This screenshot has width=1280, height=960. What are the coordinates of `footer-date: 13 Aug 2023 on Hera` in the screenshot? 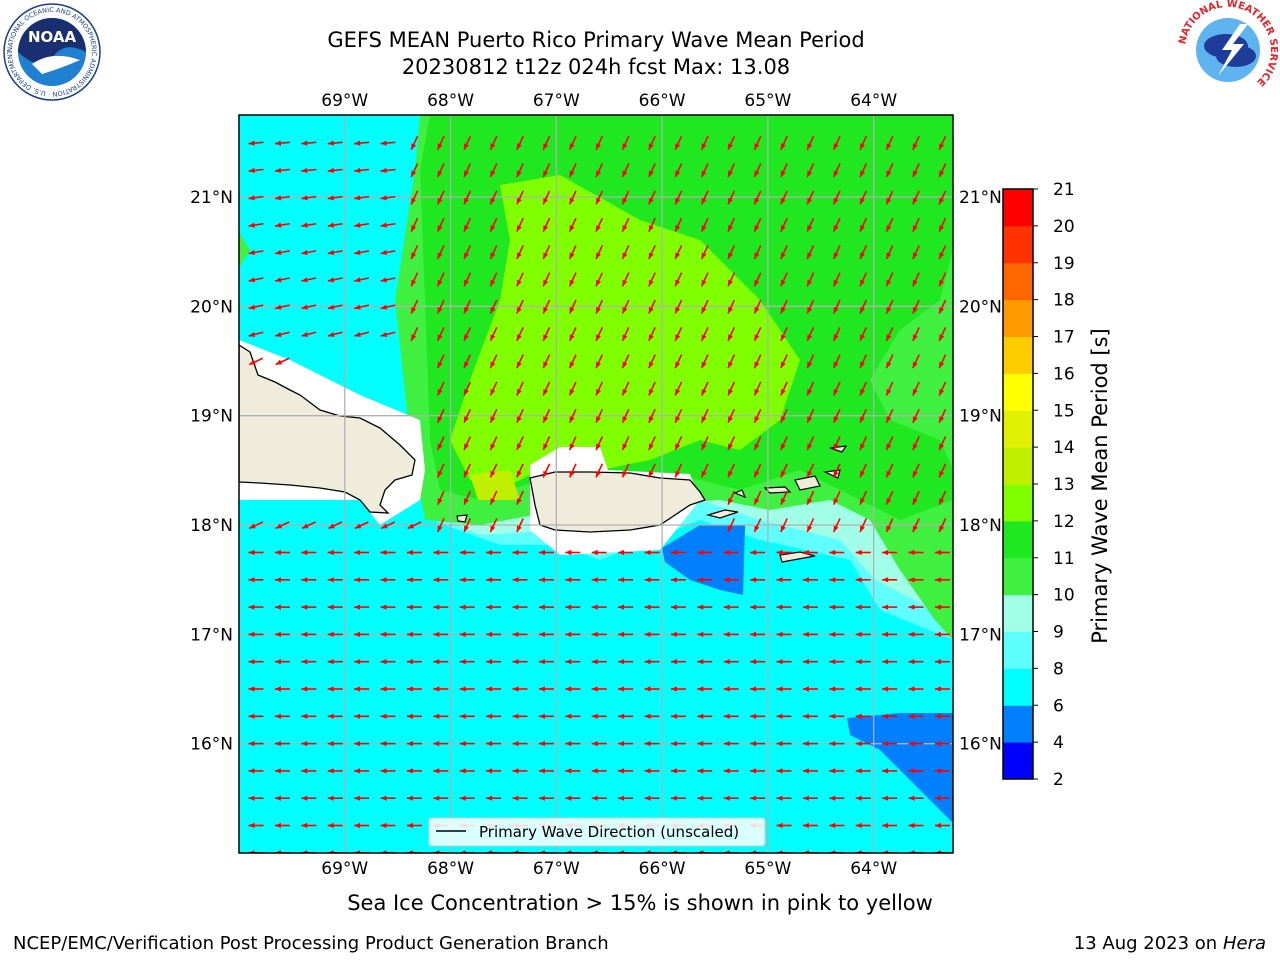 It's located at (1169, 943).